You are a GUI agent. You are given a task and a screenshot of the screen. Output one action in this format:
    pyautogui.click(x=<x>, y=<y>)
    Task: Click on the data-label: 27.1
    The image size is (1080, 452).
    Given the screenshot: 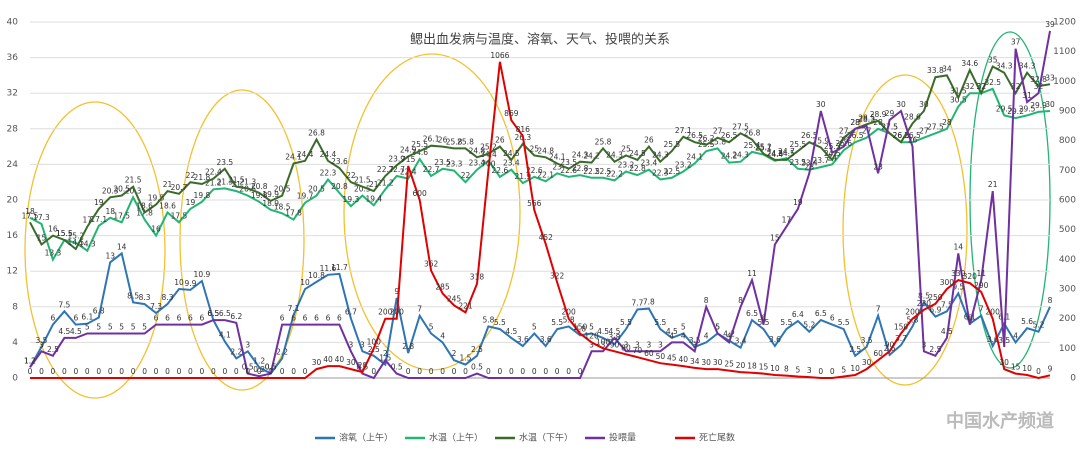 What is the action you would take?
    pyautogui.click(x=683, y=130)
    